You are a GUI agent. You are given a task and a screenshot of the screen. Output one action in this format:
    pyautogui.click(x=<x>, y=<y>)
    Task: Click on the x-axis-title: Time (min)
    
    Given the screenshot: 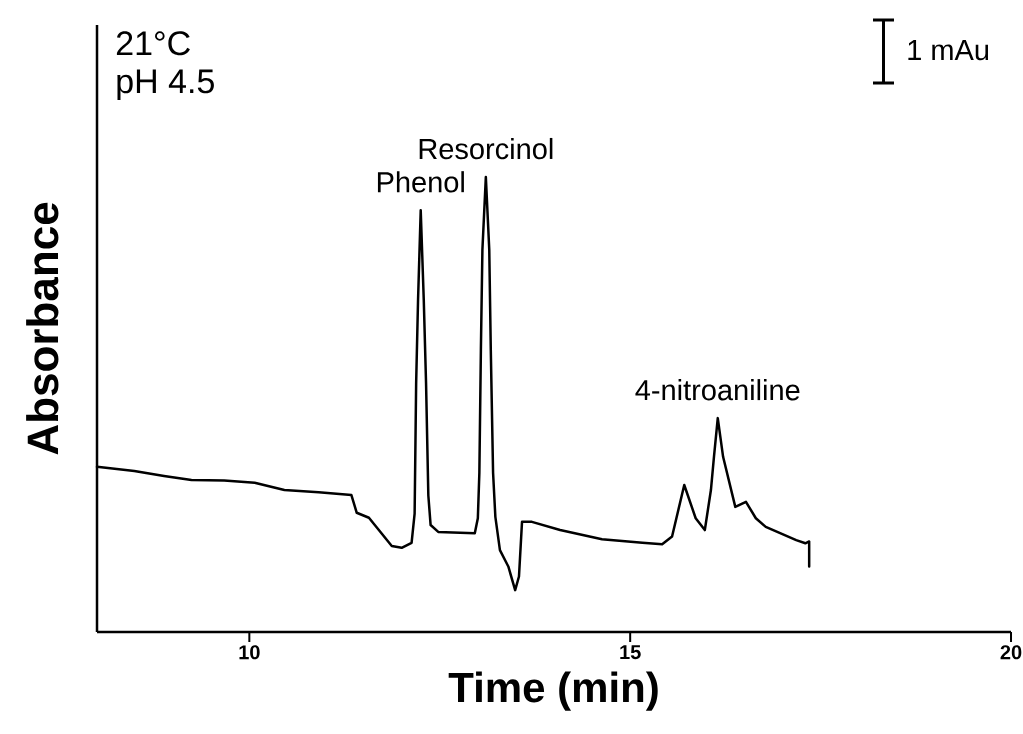 What is the action you would take?
    pyautogui.click(x=553, y=691)
    